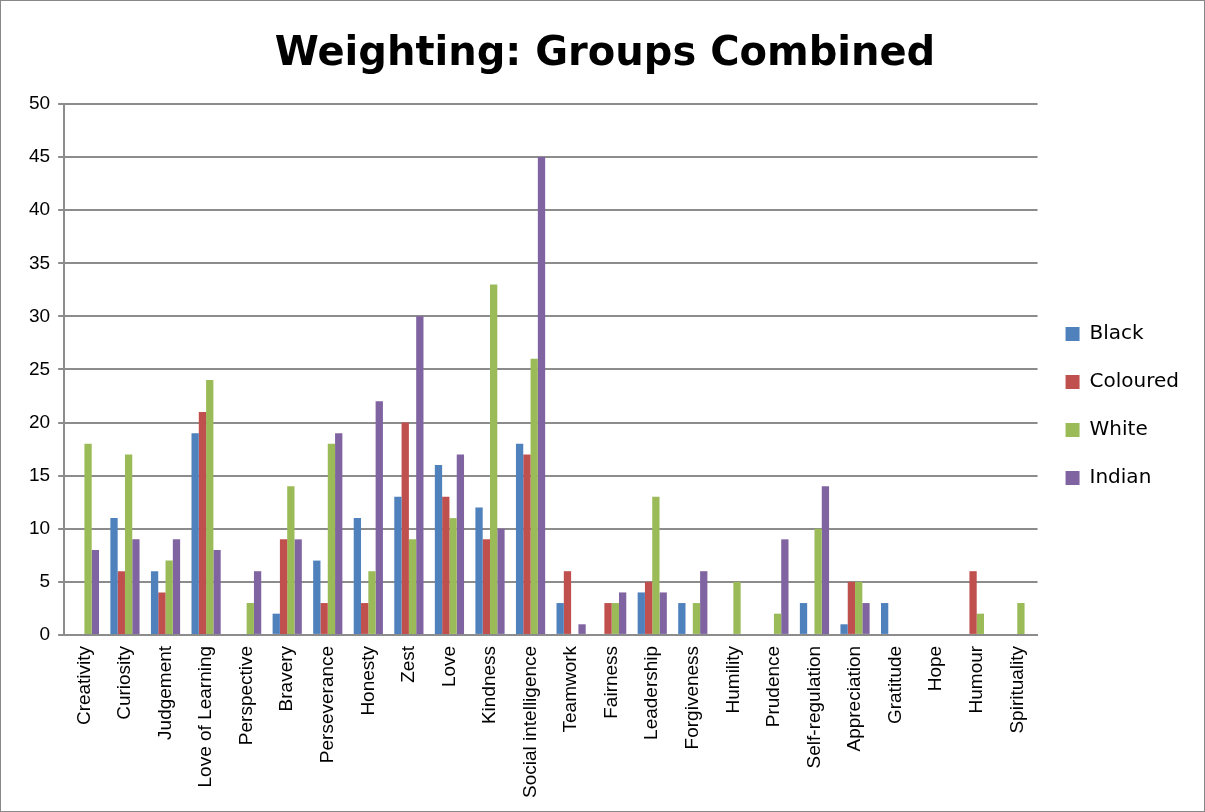 This screenshot has height=812, width=1205. Describe the element at coordinates (45, 581) in the screenshot. I see `y-tick-label: 5` at that location.